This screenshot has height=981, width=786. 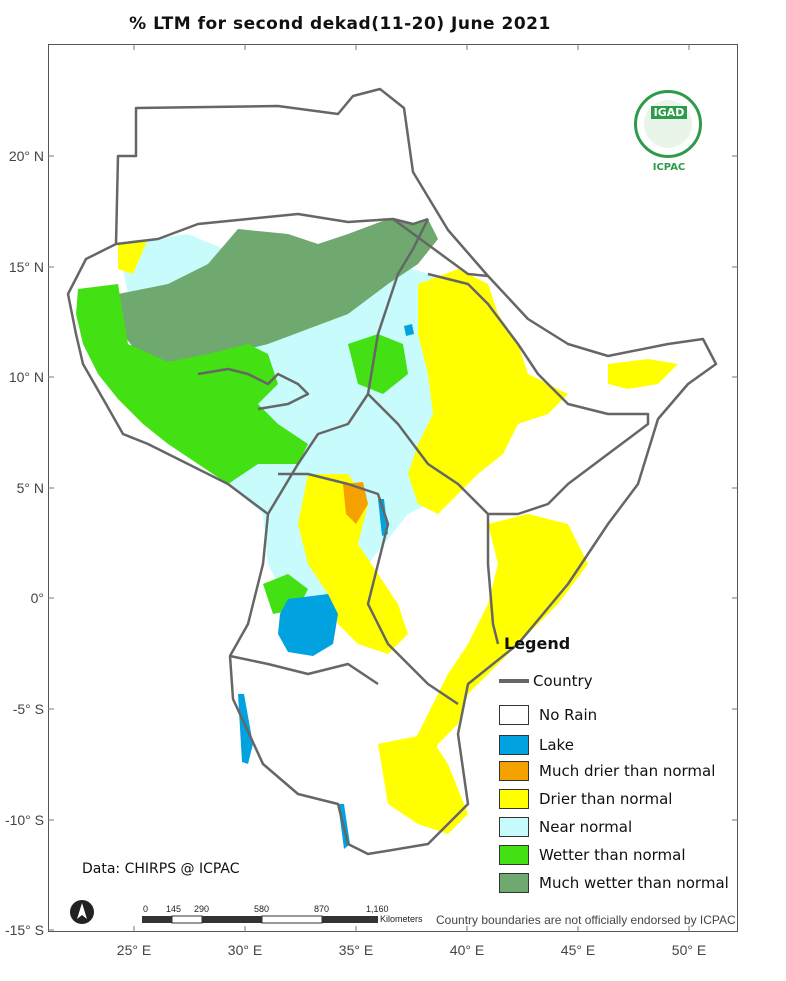 I want to click on wetter-zone-east, so click(x=378, y=364).